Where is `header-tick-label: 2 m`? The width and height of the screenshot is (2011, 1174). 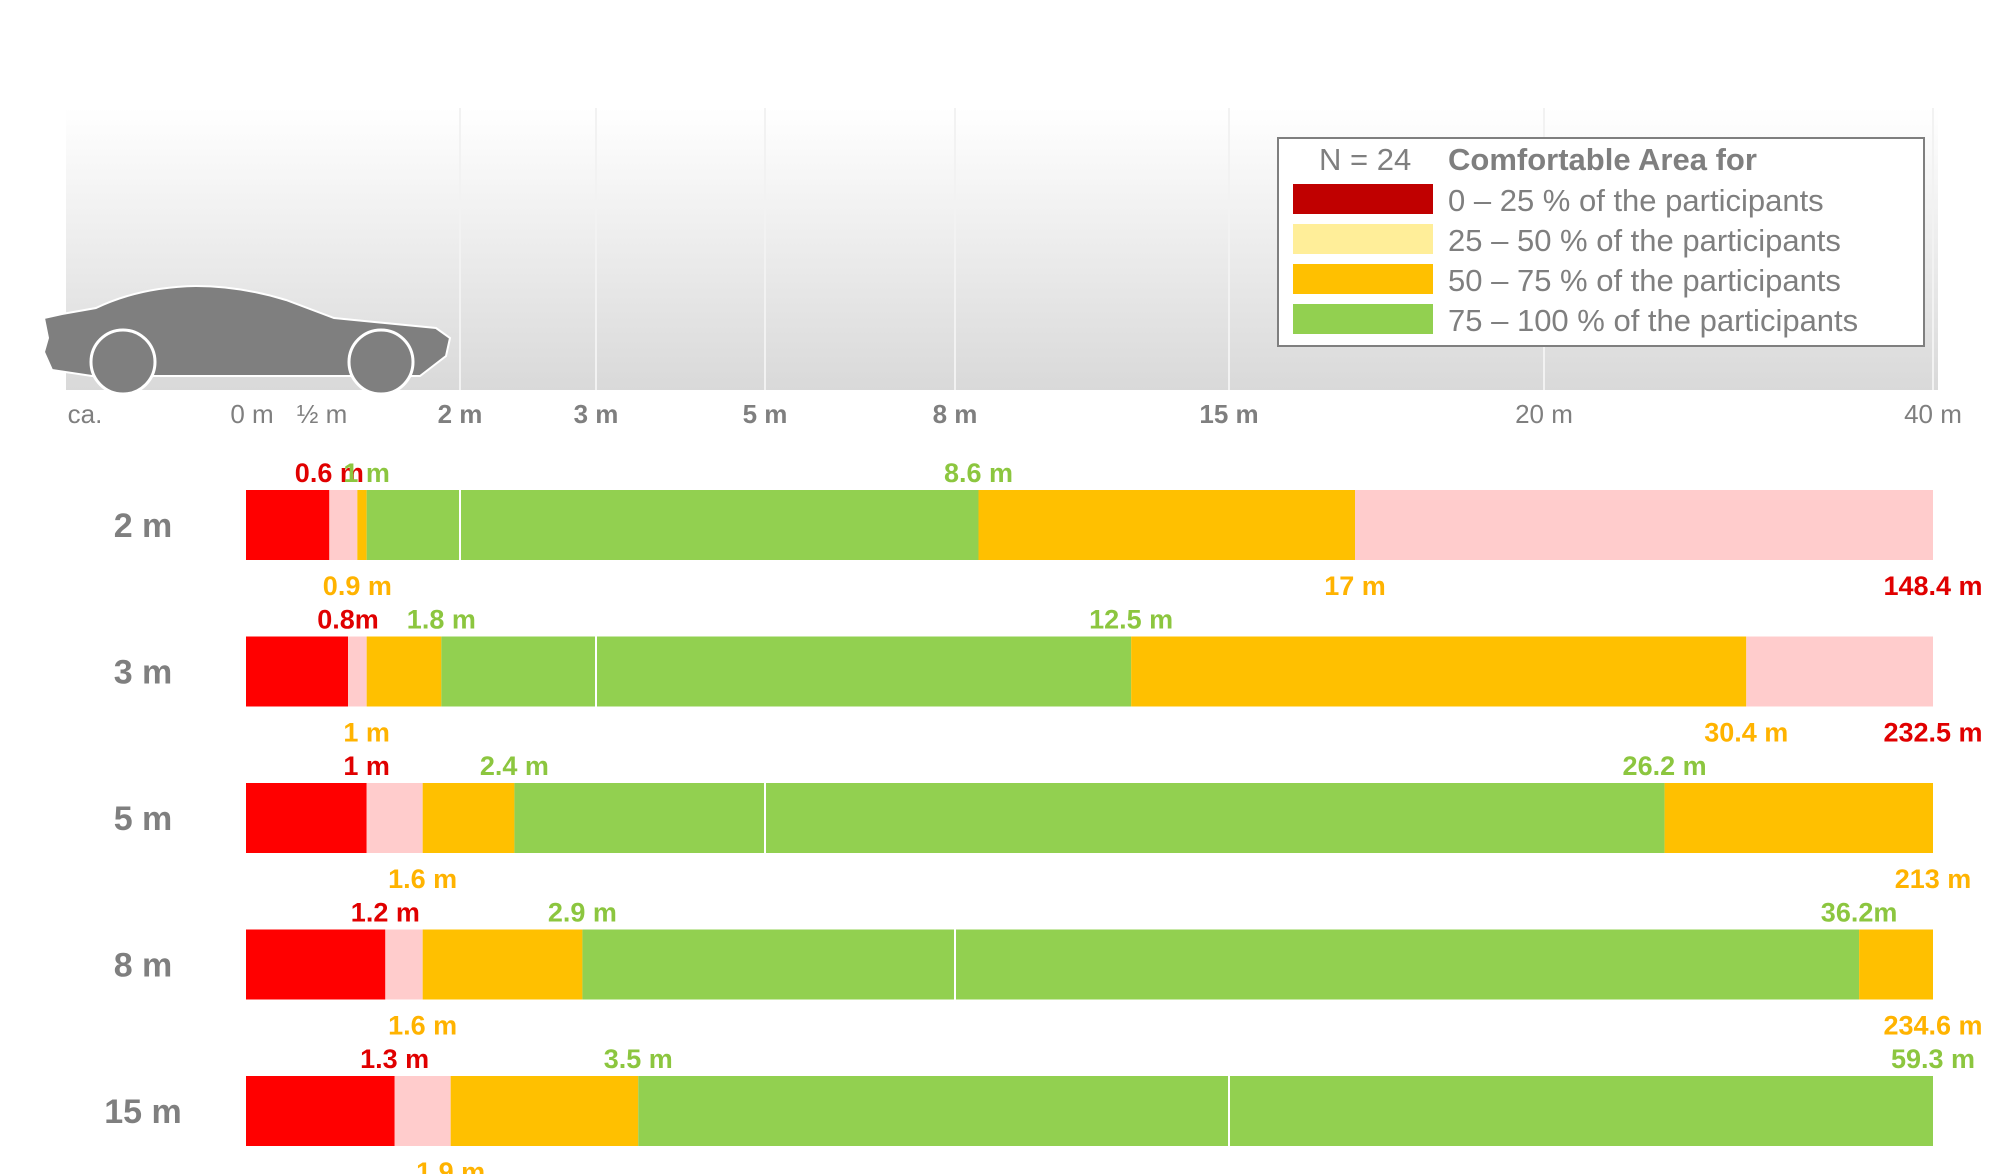 header-tick-label: 2 m is located at coordinates (460, 414).